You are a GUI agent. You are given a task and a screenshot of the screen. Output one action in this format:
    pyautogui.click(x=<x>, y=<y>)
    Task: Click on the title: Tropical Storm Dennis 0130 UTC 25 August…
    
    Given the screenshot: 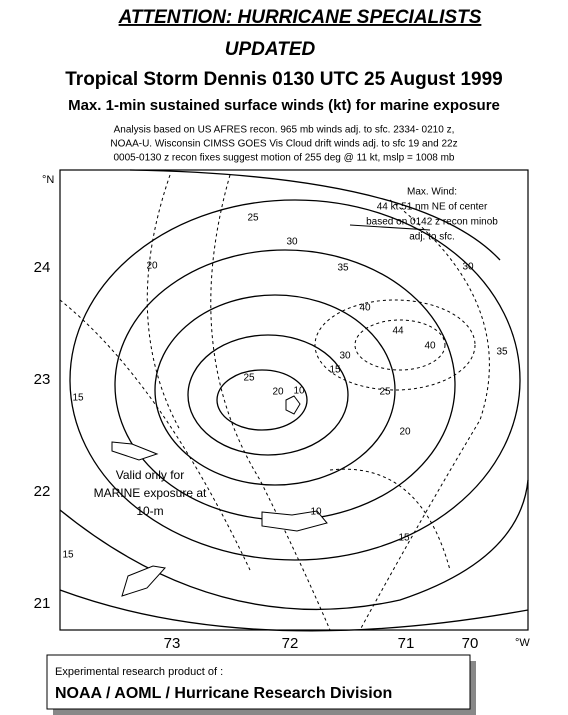 What is the action you would take?
    pyautogui.click(x=284, y=79)
    